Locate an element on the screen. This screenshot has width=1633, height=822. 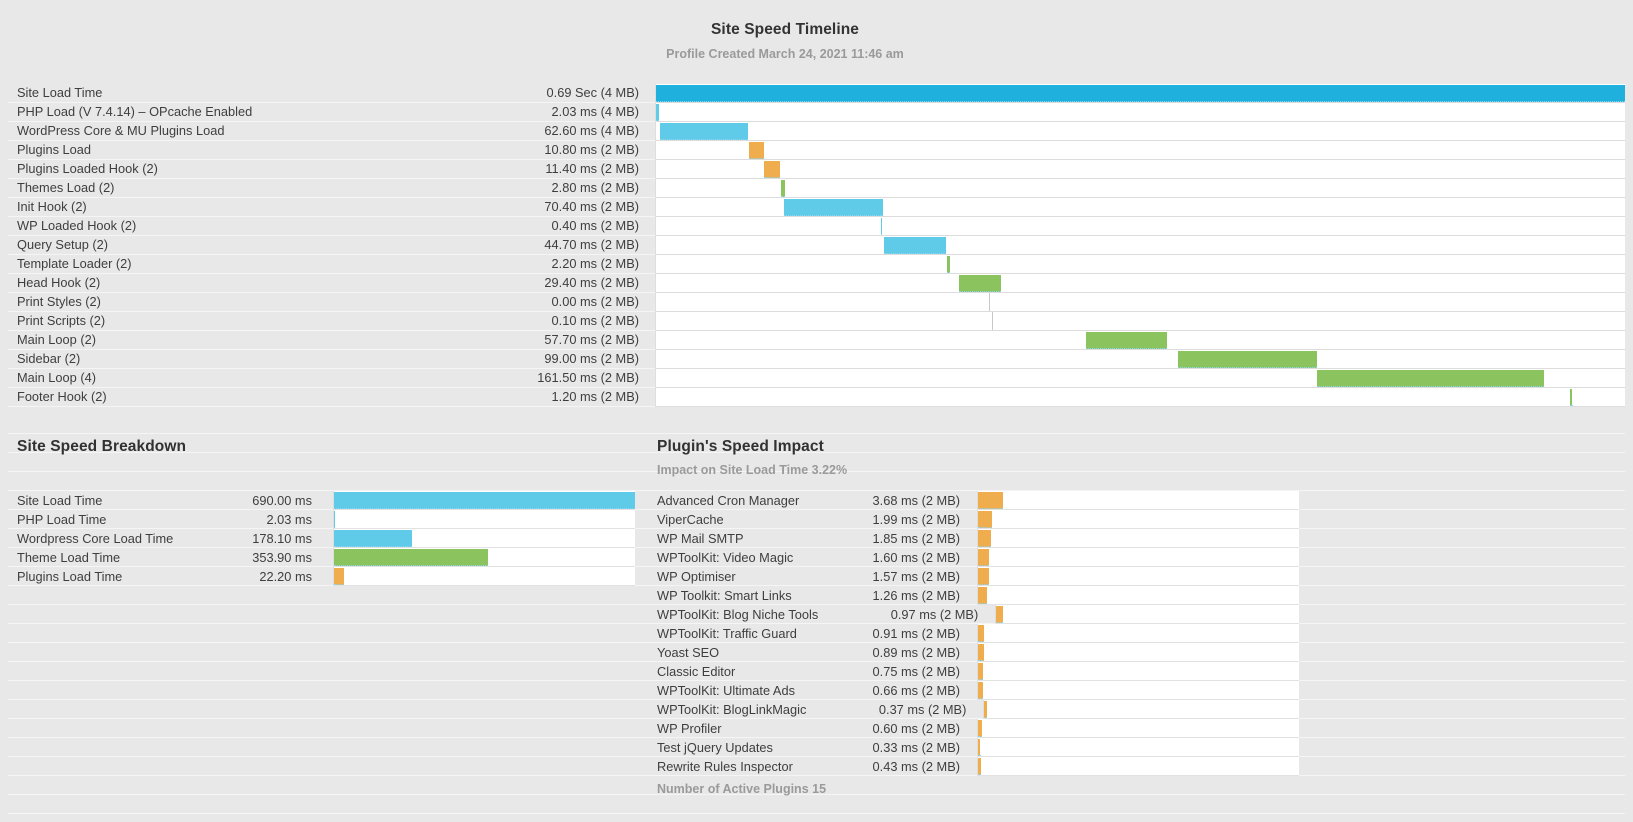
plugin-row: WPToolKit: BlogLinkMagic 0.37 ms (2 MB) is located at coordinates (973, 709).